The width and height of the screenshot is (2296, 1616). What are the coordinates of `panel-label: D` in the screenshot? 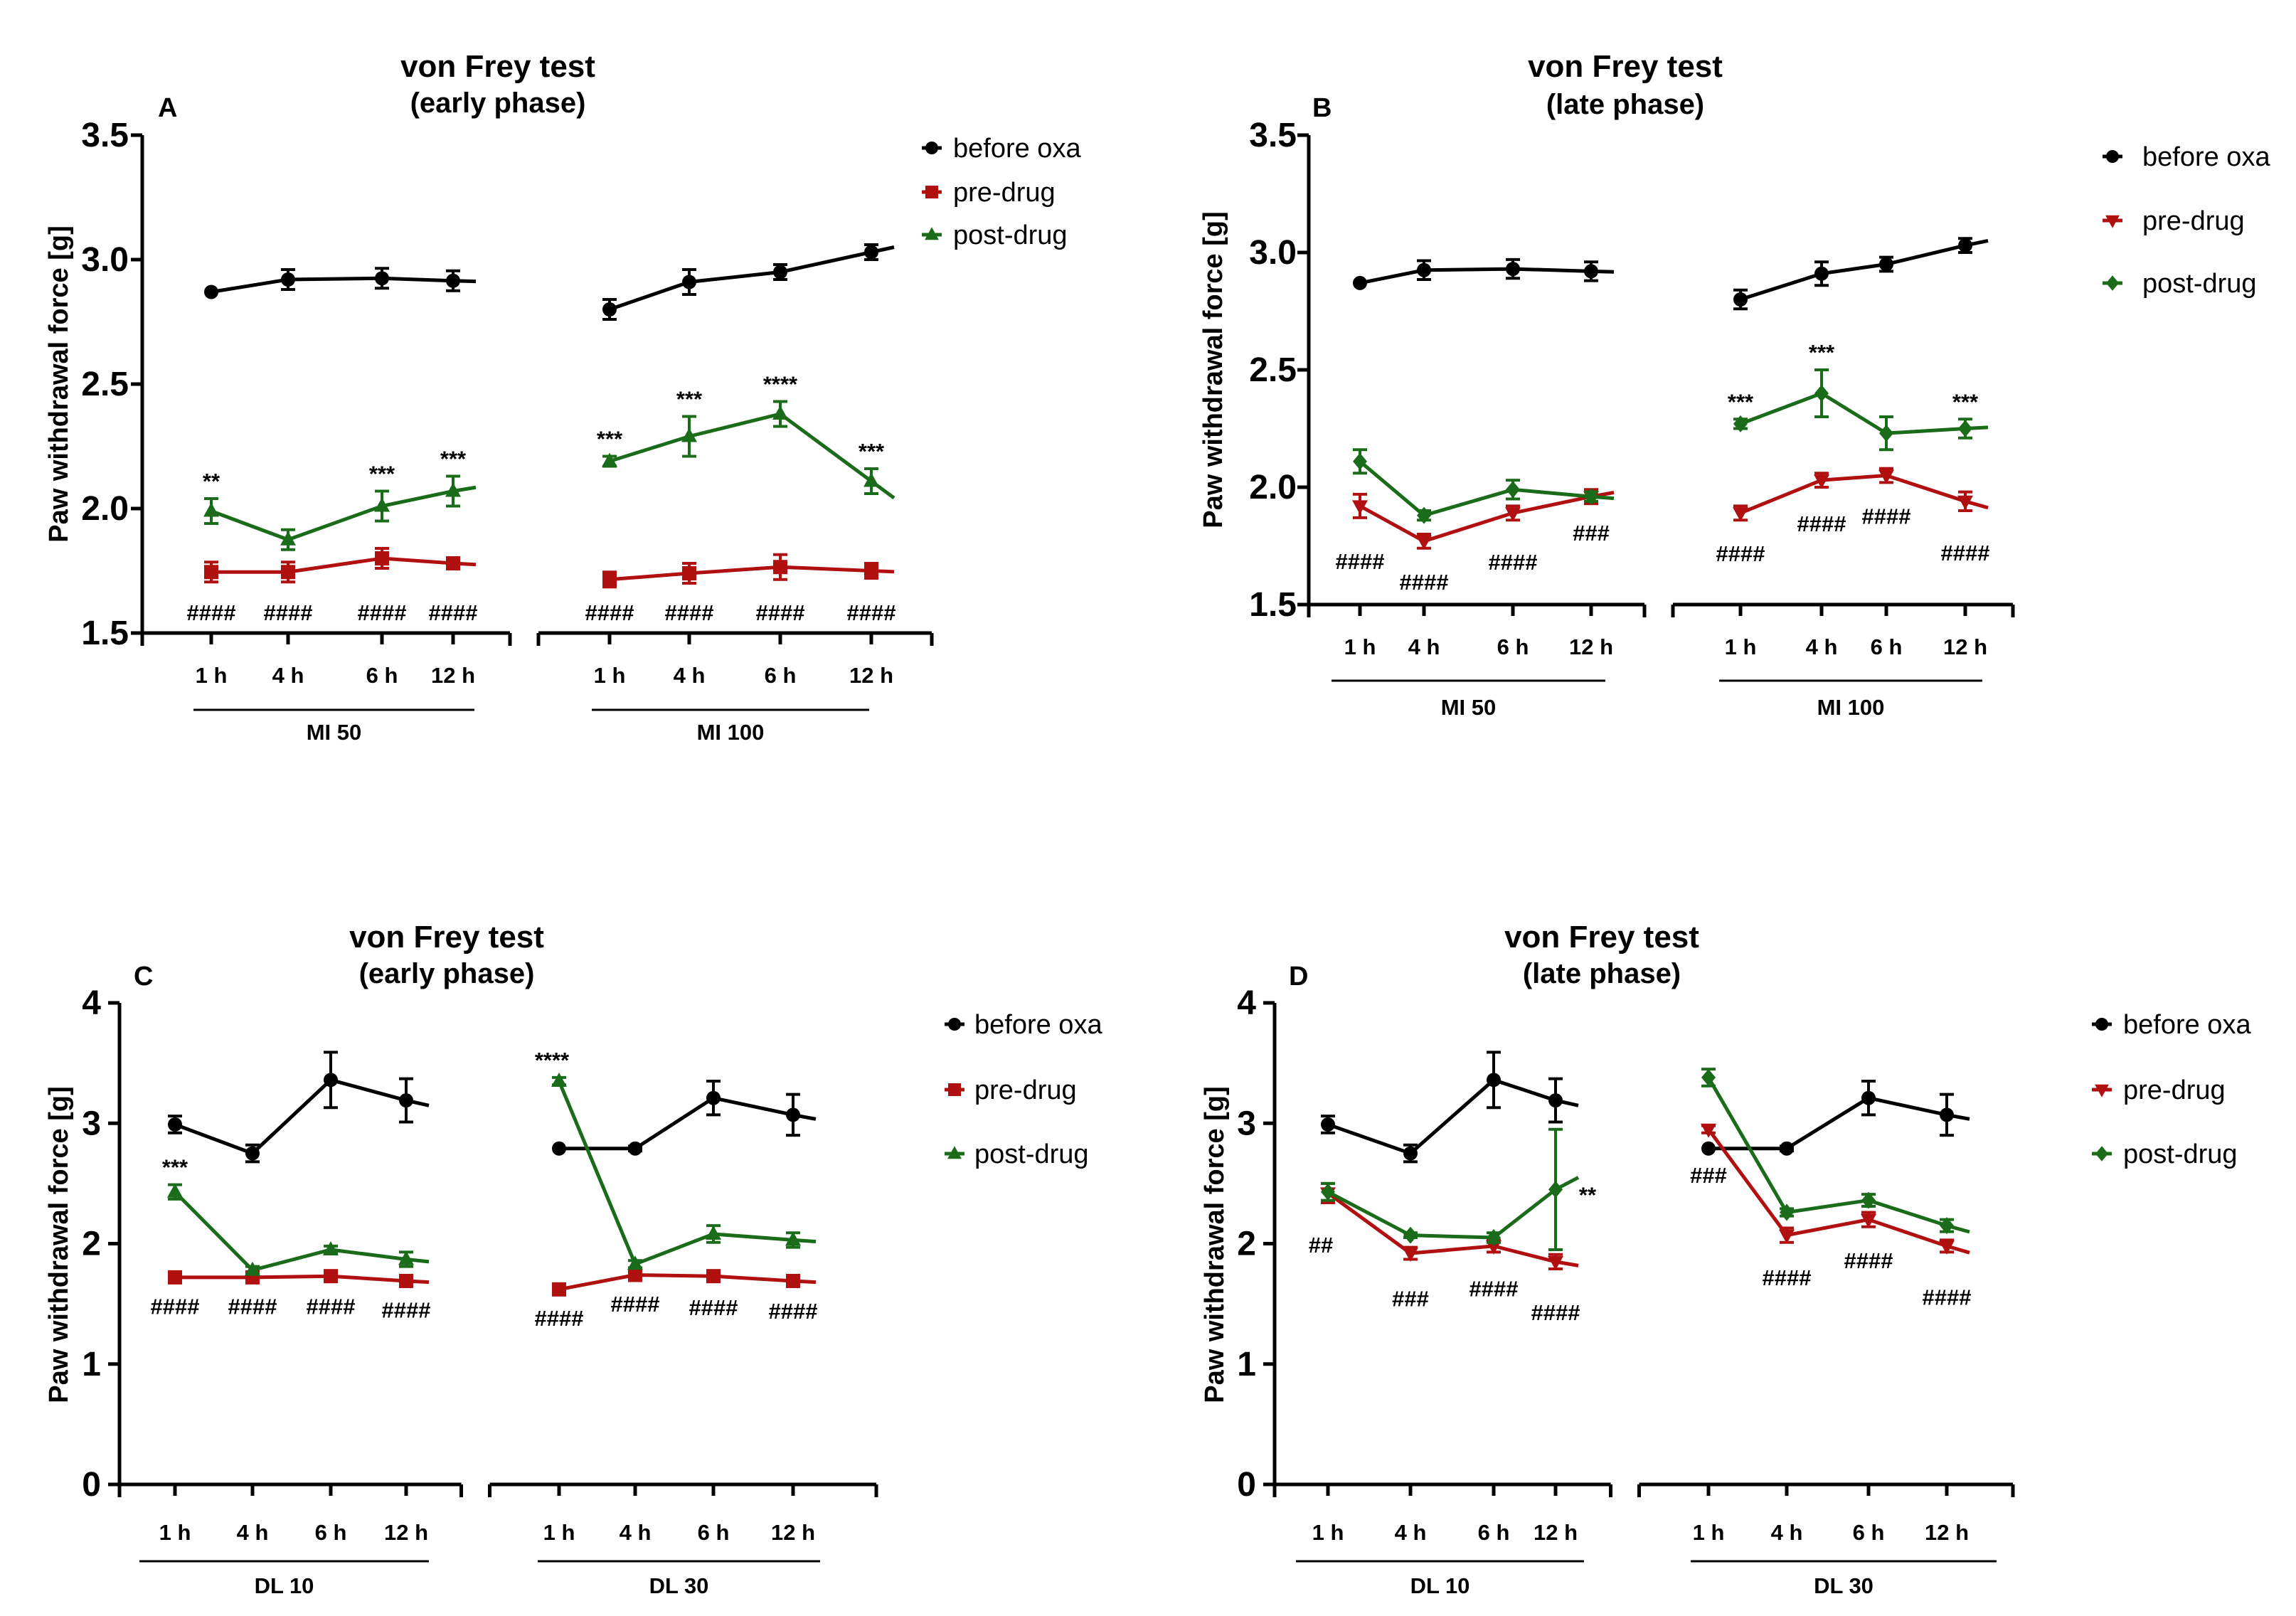 It's located at (1298, 977).